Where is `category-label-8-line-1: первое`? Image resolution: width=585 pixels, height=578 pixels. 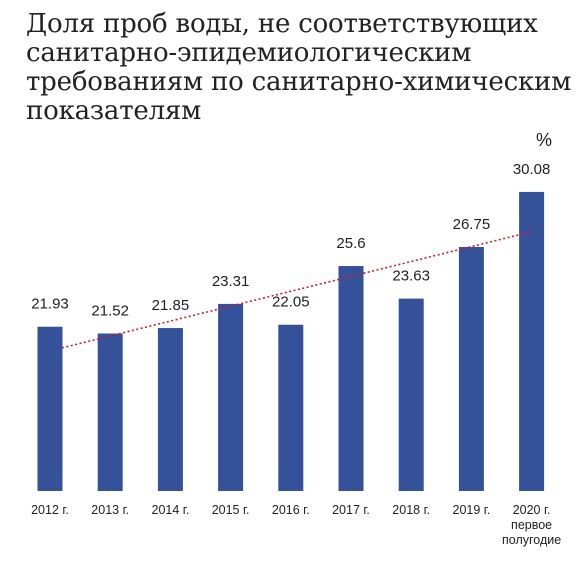 category-label-8-line-1: первое is located at coordinates (531, 525).